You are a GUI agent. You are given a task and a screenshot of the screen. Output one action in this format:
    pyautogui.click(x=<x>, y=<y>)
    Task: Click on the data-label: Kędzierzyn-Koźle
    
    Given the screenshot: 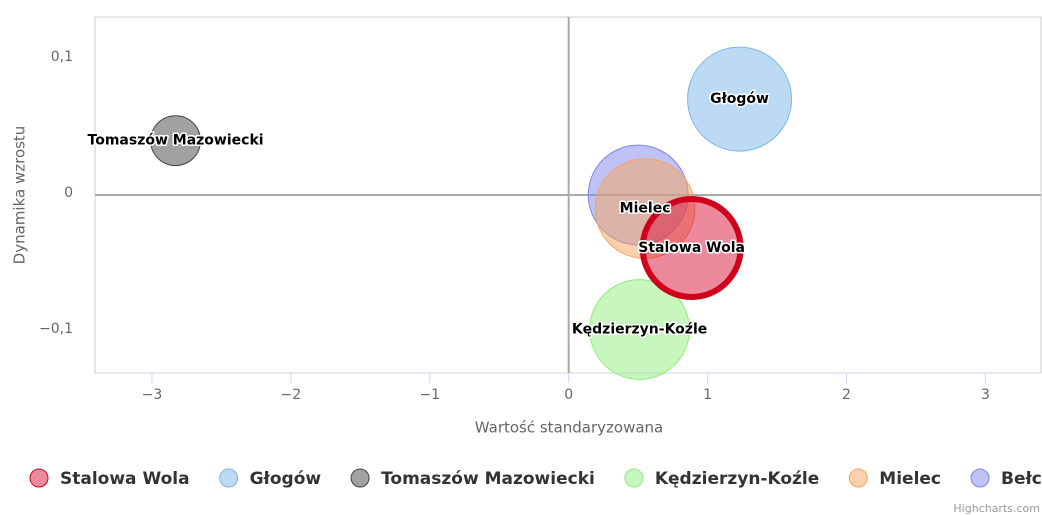 What is the action you would take?
    pyautogui.click(x=639, y=330)
    